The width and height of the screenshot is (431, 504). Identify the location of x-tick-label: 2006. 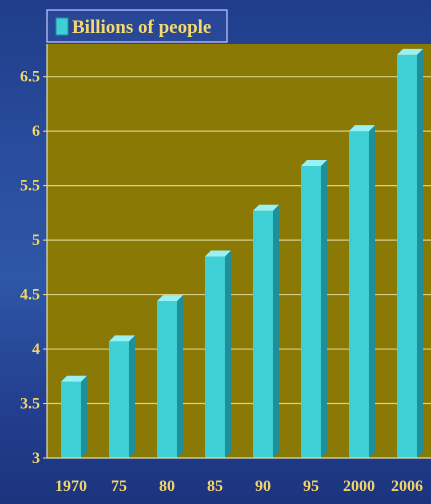
(407, 486).